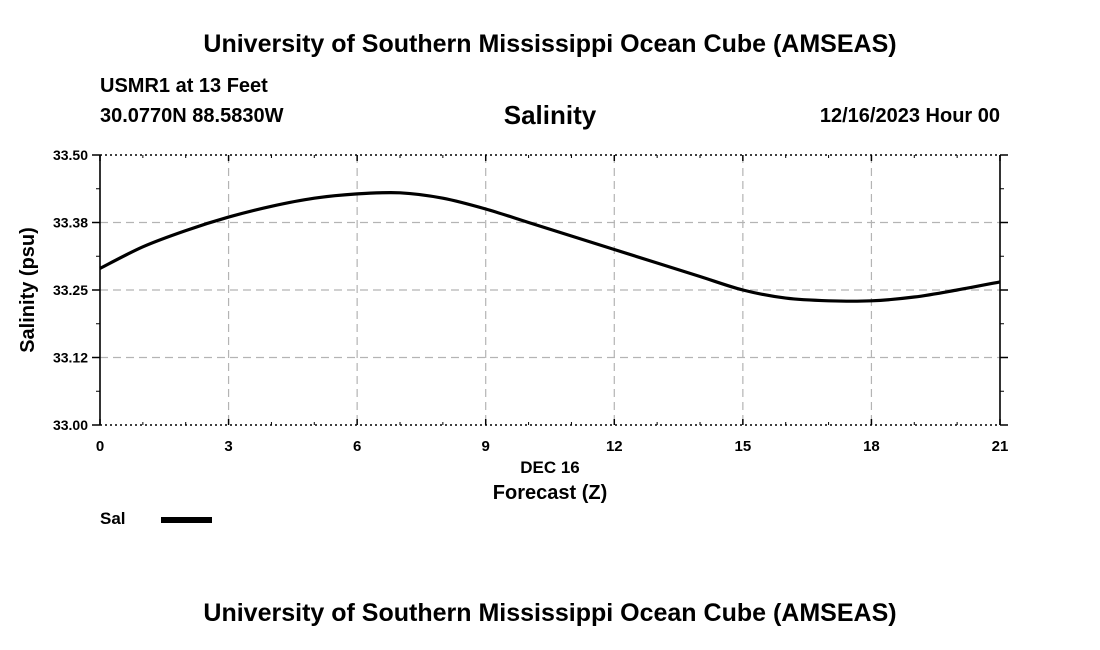 This screenshot has width=1100, height=650. Describe the element at coordinates (70, 155) in the screenshot. I see `y-tick-label: 33.50` at that location.